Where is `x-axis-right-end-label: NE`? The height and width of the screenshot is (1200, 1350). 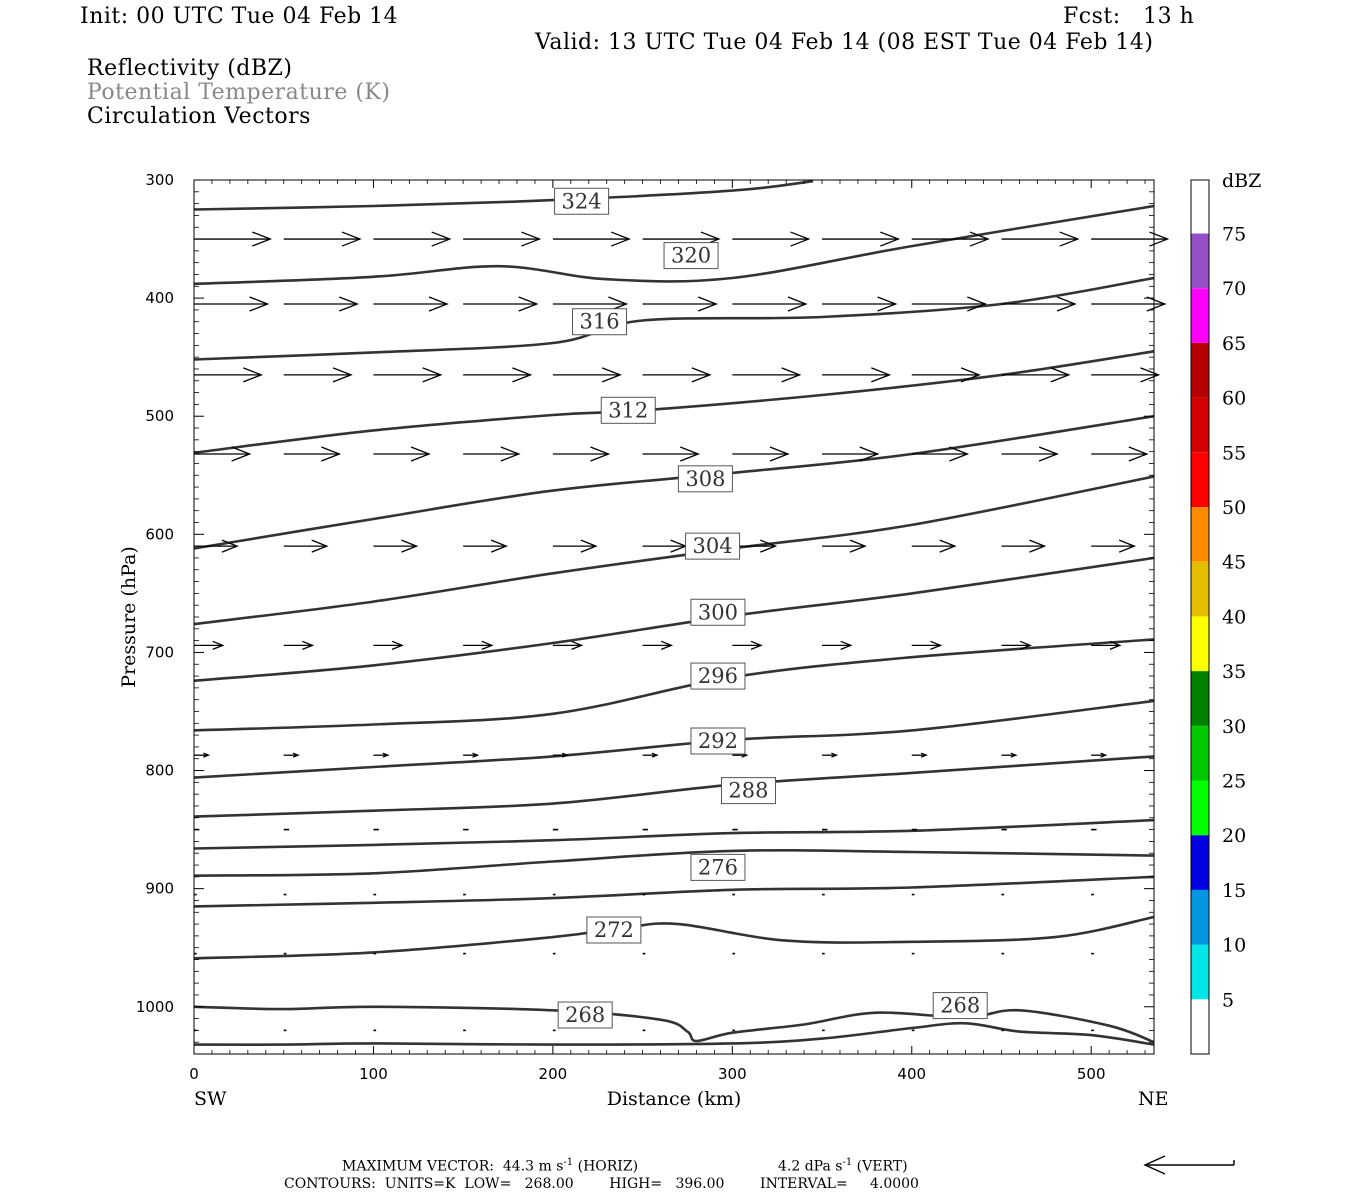 x-axis-right-end-label: NE is located at coordinates (1153, 1099).